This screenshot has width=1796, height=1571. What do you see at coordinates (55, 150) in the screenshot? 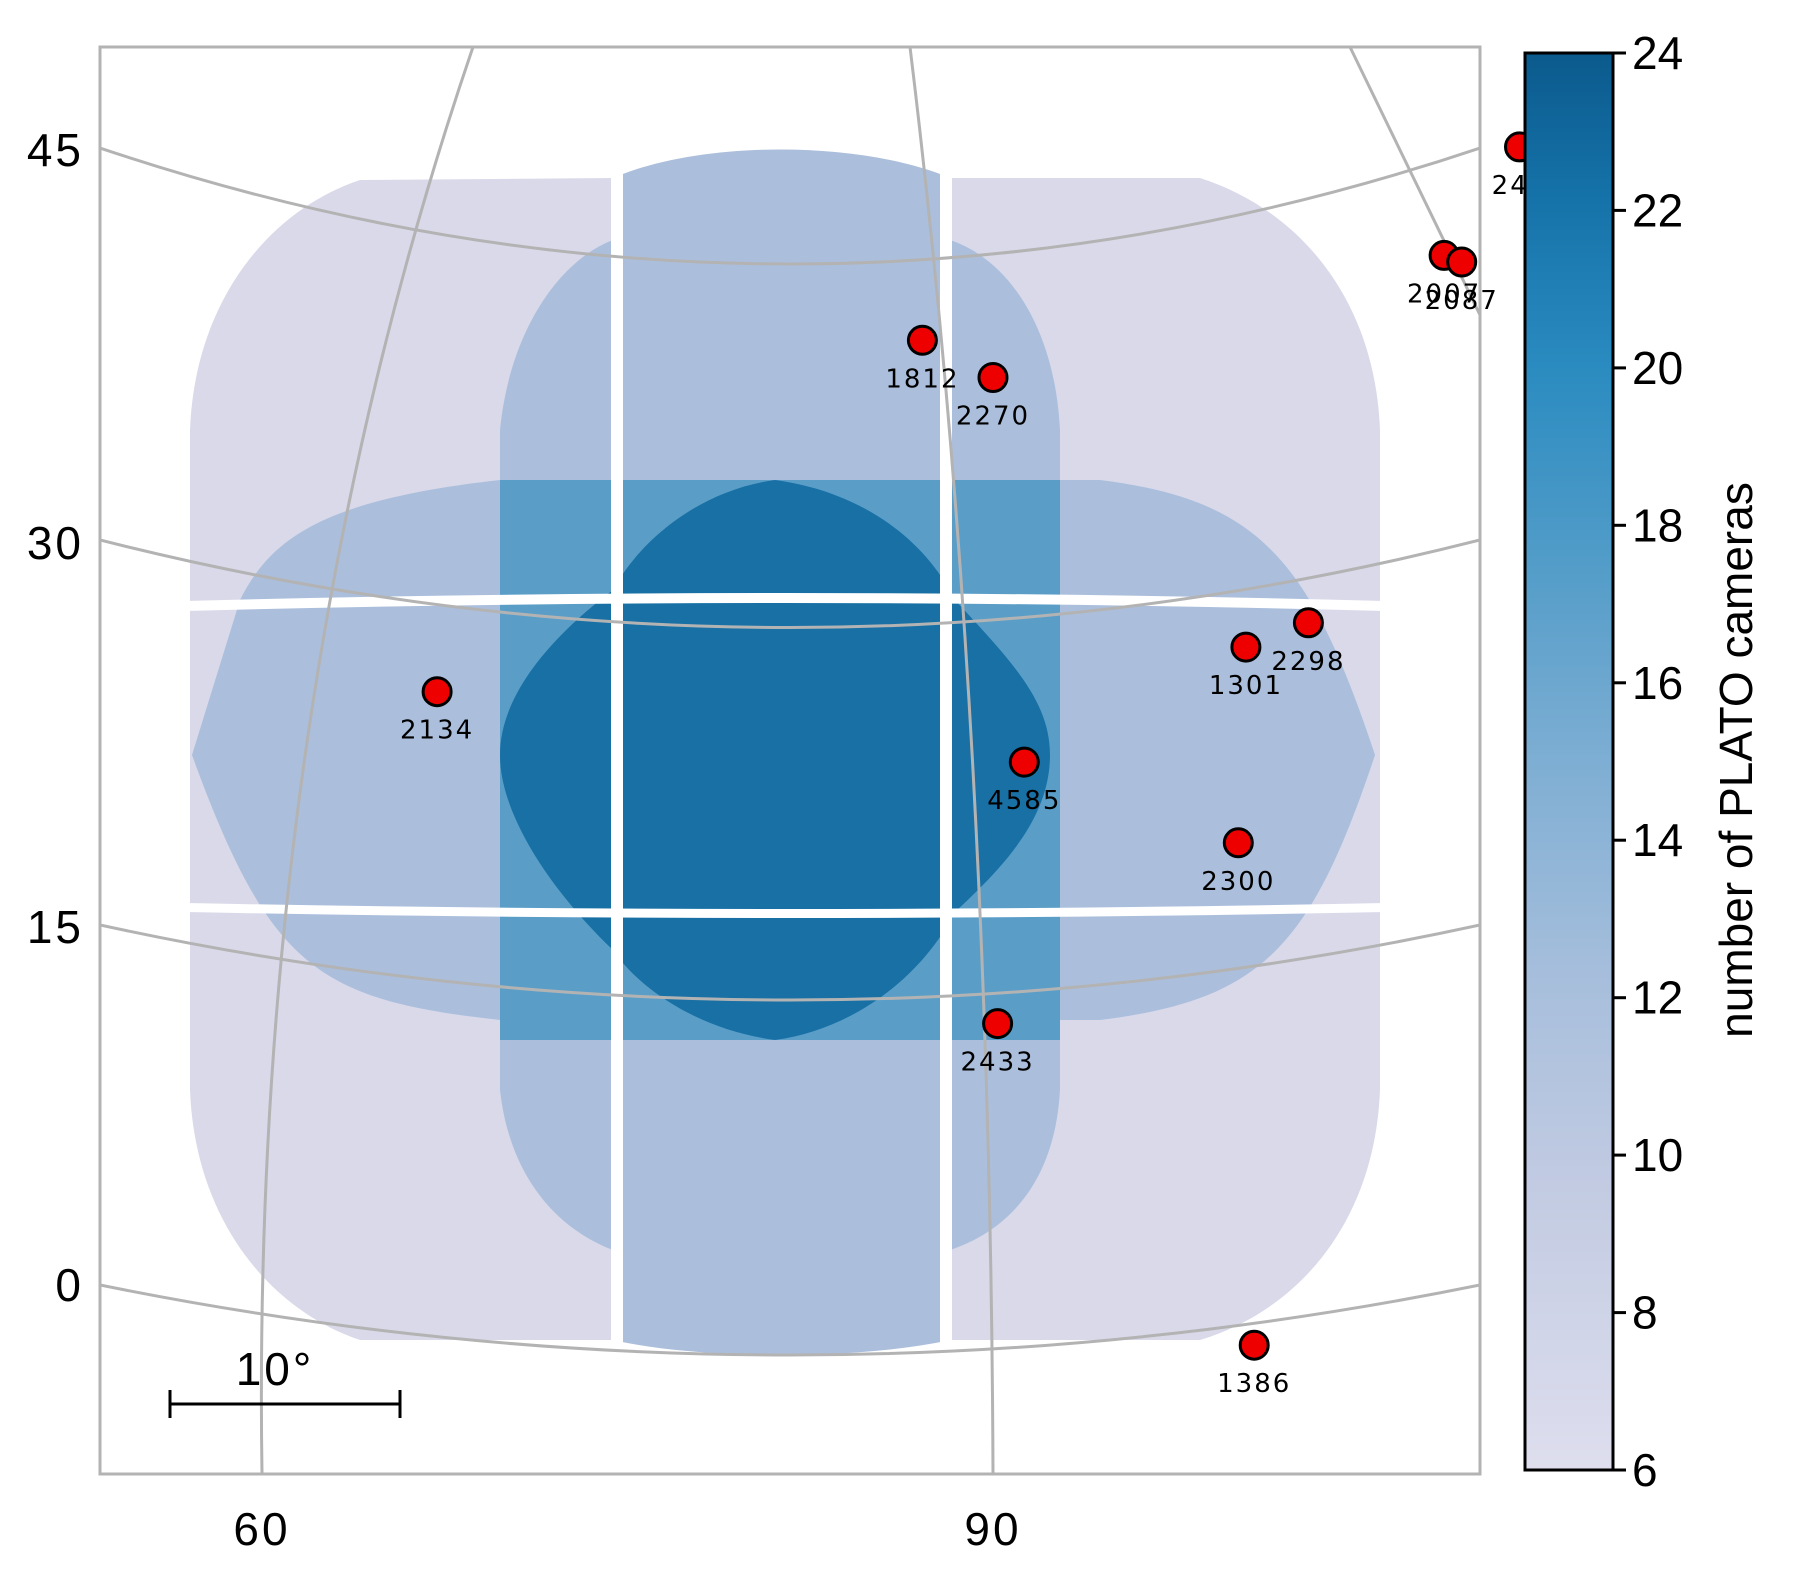
I see `y-tick-45: 45` at bounding box center [55, 150].